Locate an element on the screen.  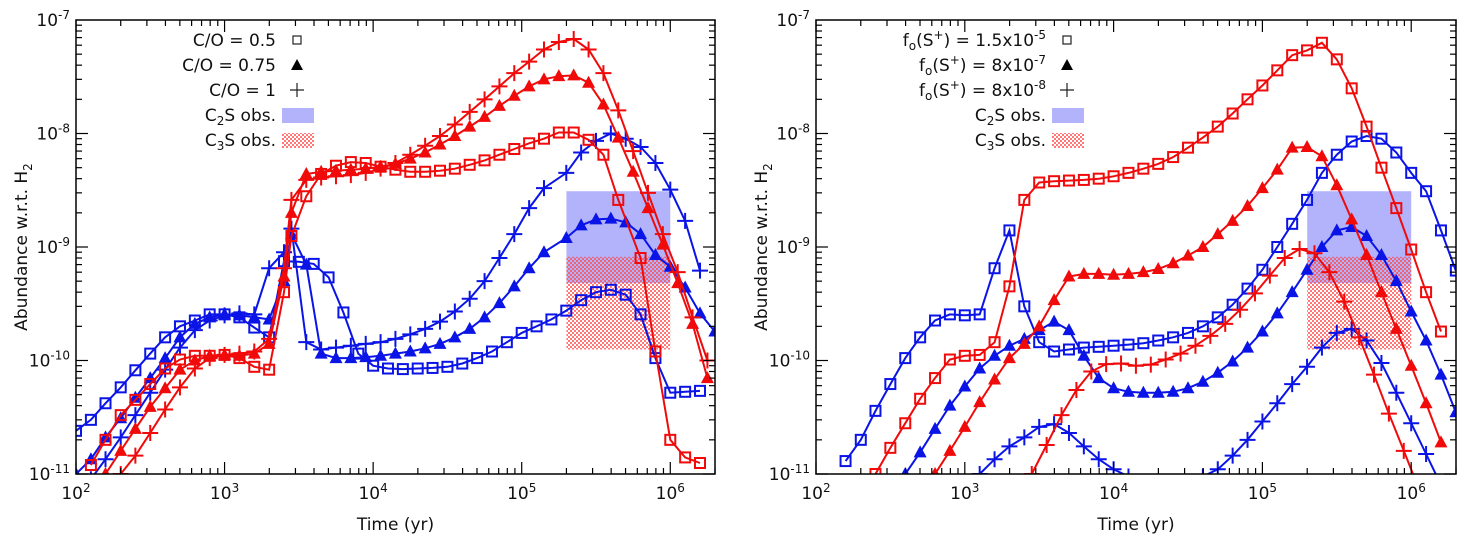
c3s-observation-box is located at coordinates (618, 303).